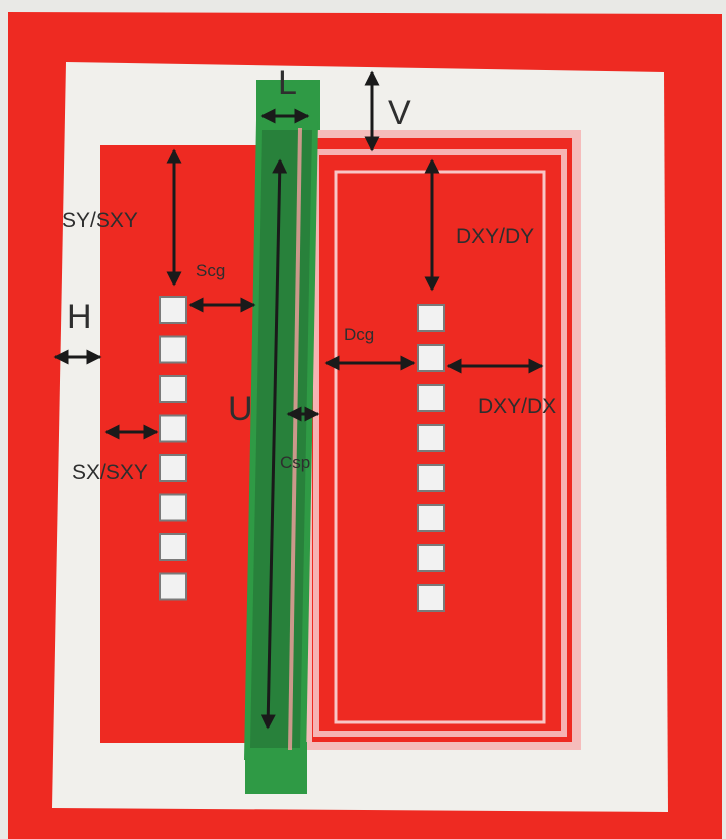  I want to click on label-SX-SXY: SX/SXY, so click(110, 472).